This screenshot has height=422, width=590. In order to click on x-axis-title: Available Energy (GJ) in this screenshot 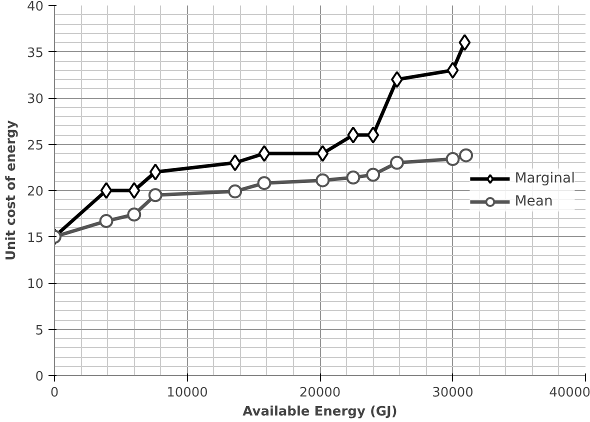, I will do `click(320, 412)`.